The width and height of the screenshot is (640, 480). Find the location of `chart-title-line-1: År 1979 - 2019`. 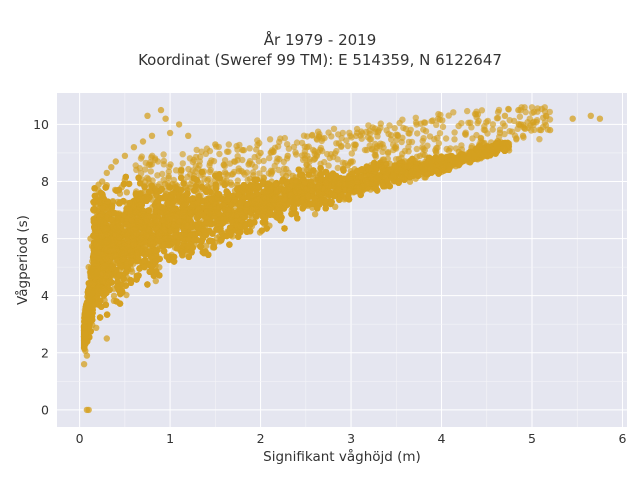

chart-title-line-1: År 1979 - 2019 is located at coordinates (320, 40).